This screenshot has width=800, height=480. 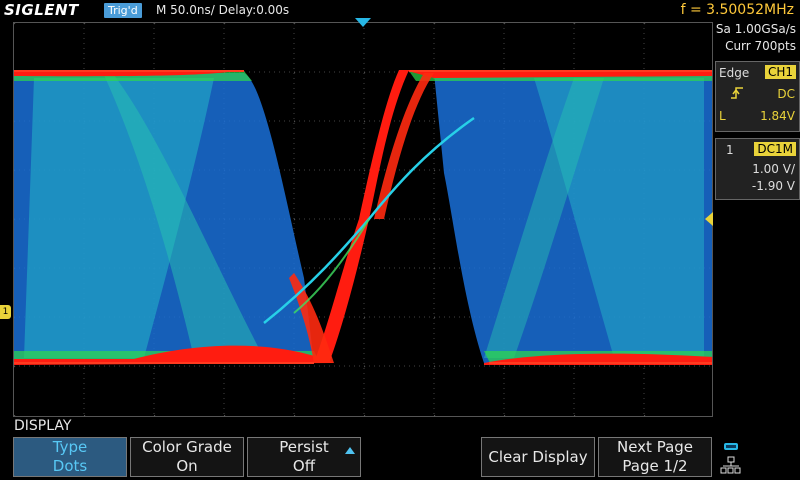 What do you see at coordinates (185, 10) in the screenshot?
I see `timebase-value: M 50.0ns/` at bounding box center [185, 10].